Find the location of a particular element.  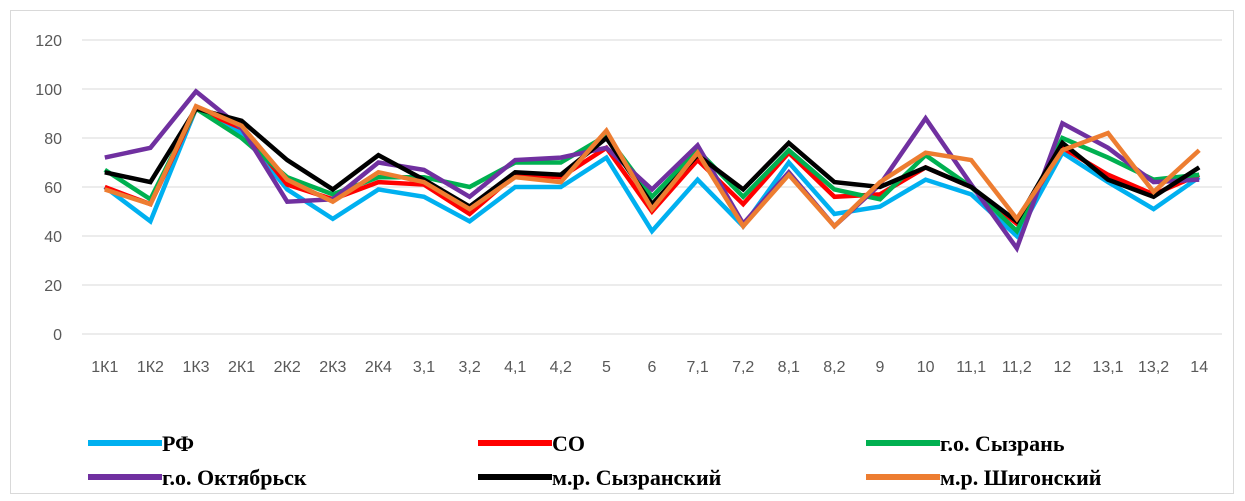

legend-label: СО is located at coordinates (568, 443).